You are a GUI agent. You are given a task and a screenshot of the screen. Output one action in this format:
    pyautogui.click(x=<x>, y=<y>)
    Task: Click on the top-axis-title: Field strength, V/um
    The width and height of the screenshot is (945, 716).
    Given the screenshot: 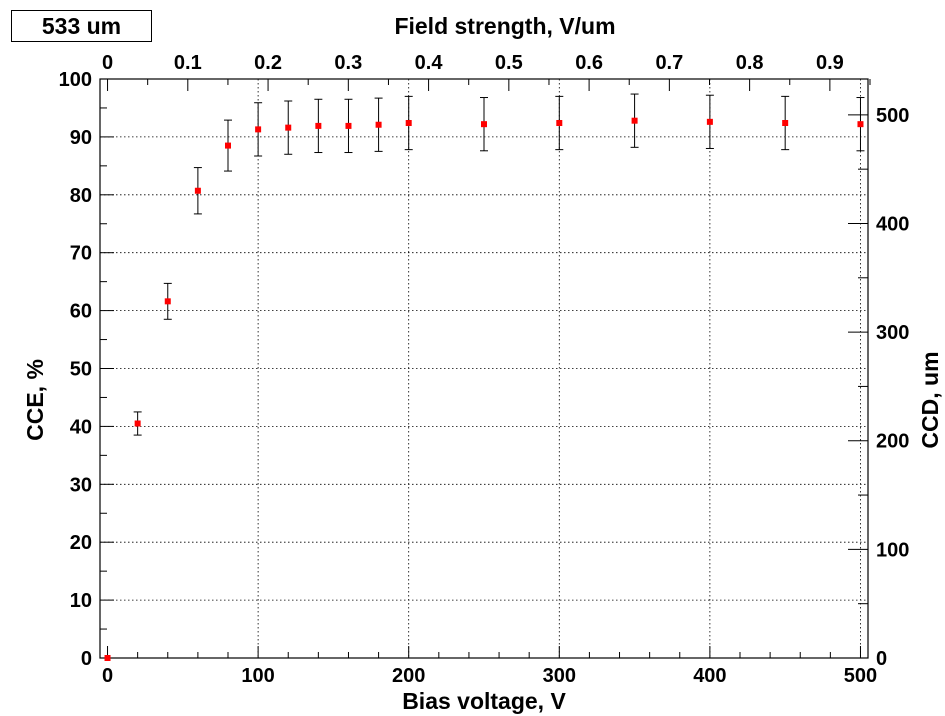 What is the action you would take?
    pyautogui.click(x=504, y=26)
    